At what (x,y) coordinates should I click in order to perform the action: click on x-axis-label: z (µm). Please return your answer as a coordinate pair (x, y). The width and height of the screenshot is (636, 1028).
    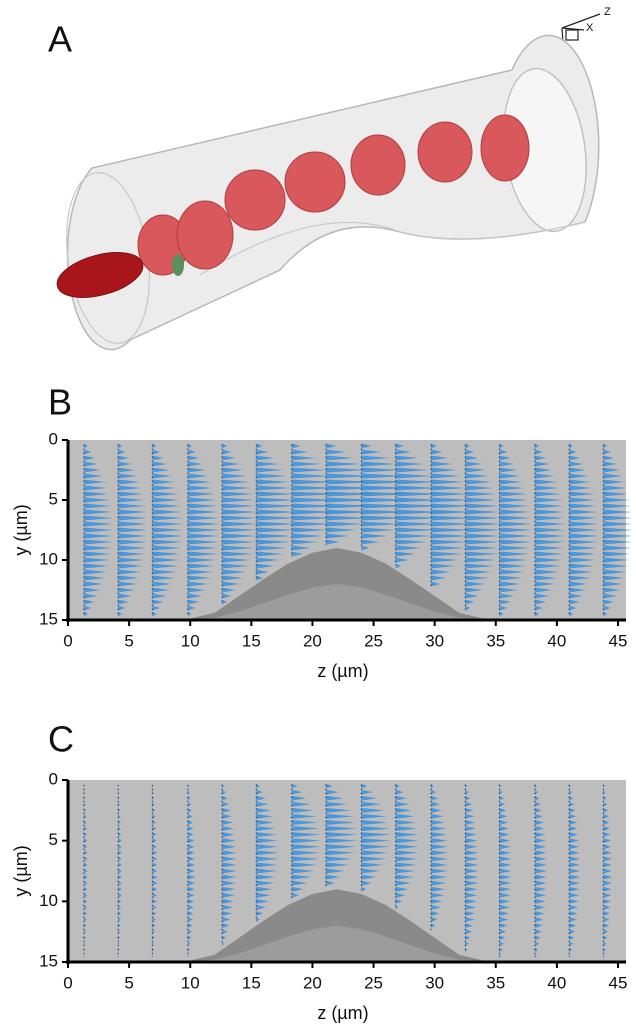
    Looking at the image, I should click on (342, 671).